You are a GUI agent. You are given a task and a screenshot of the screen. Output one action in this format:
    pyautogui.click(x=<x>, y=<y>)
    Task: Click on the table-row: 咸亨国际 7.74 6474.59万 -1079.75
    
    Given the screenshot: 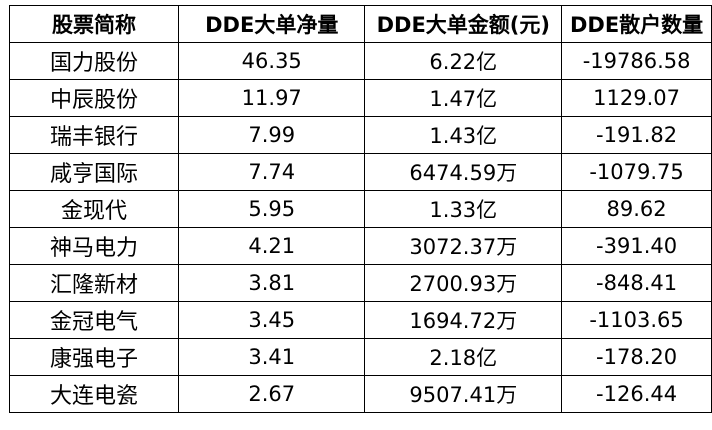 What is the action you would take?
    pyautogui.click(x=360, y=172)
    